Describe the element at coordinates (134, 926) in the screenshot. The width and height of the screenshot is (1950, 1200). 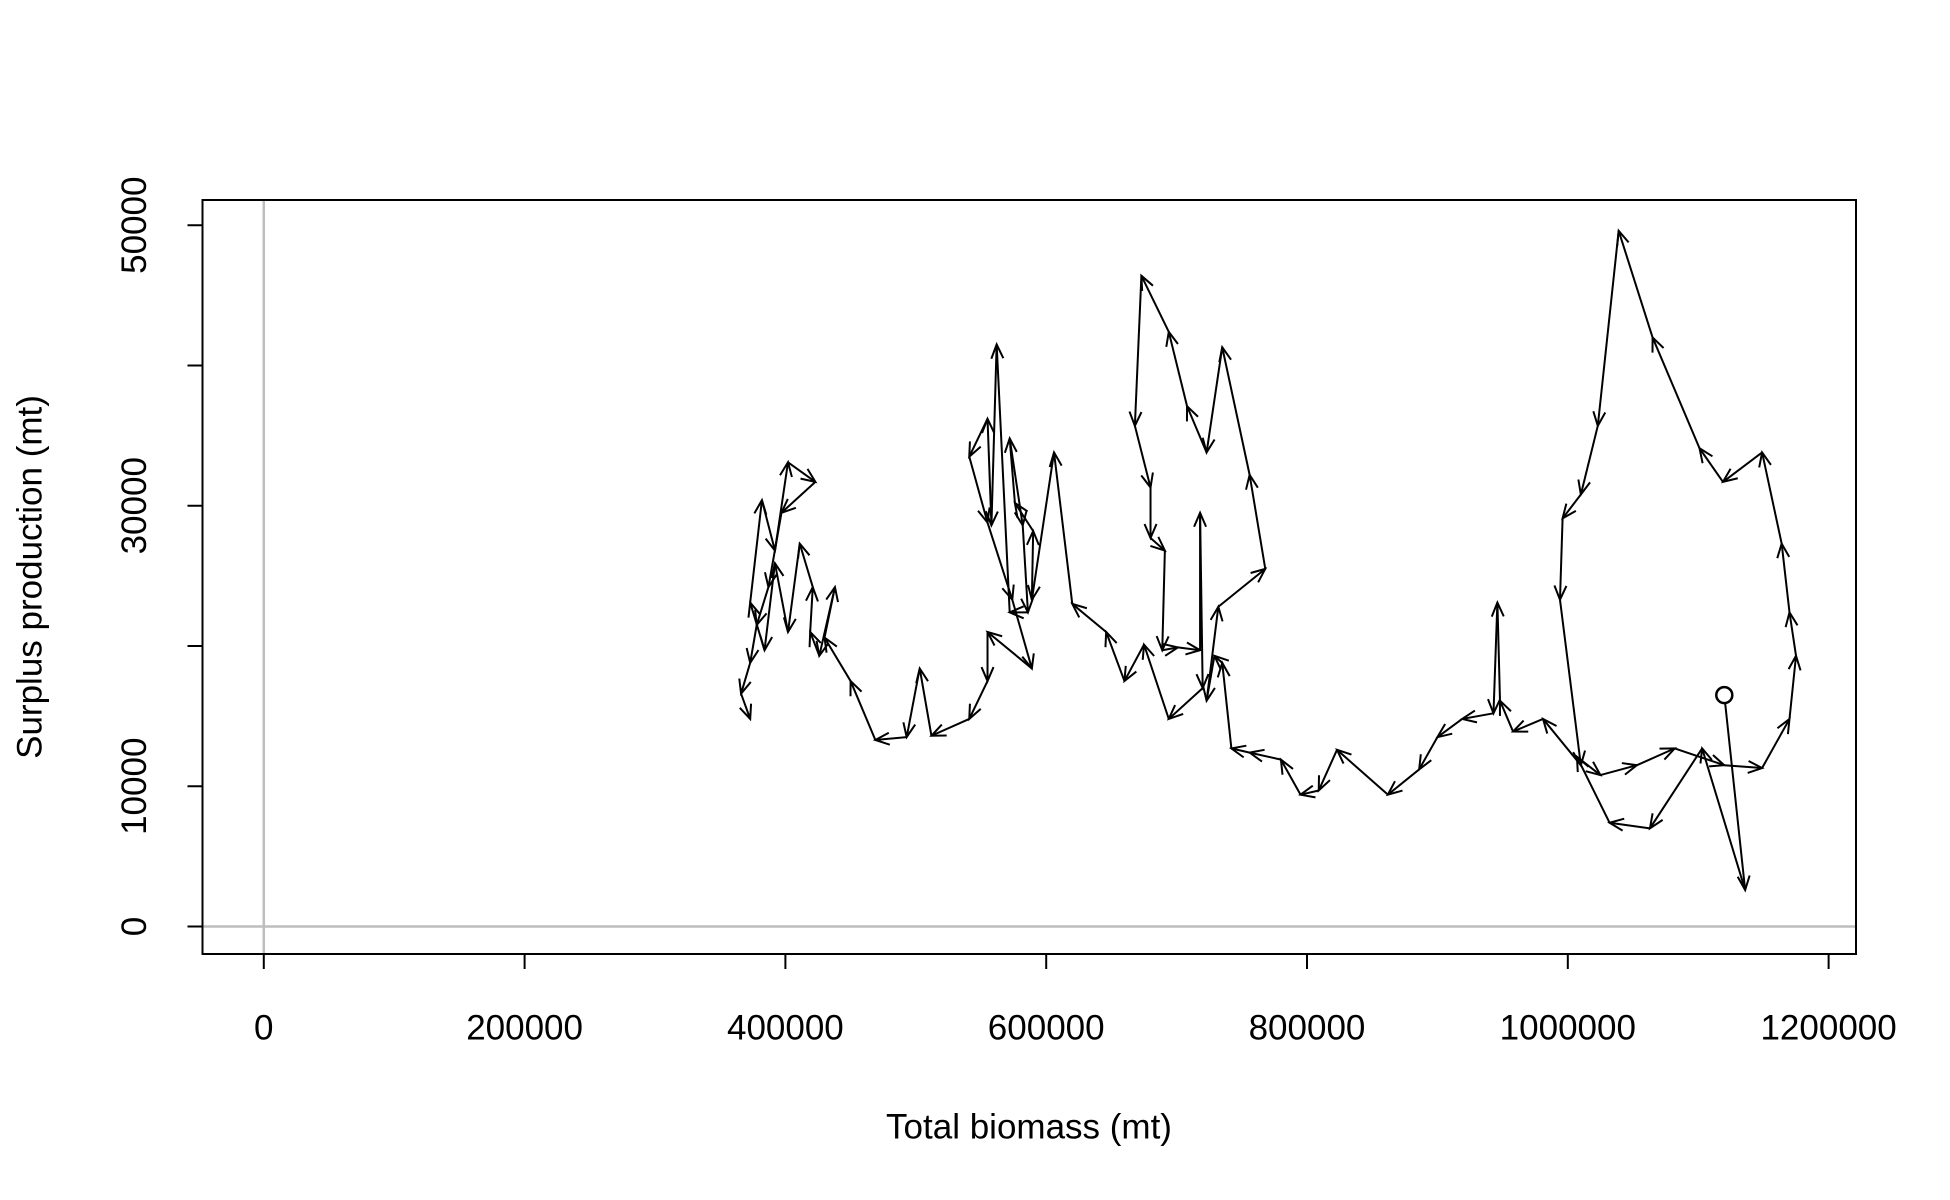
I see `y-tick-label: 0` at that location.